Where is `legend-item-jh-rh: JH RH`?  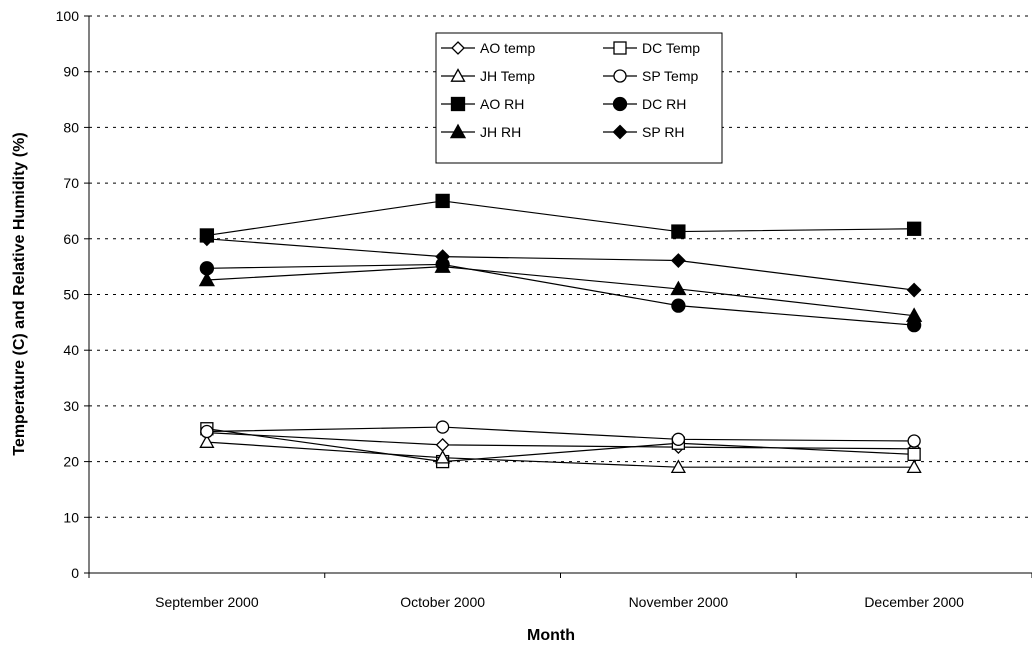 legend-item-jh-rh: JH RH is located at coordinates (481, 131).